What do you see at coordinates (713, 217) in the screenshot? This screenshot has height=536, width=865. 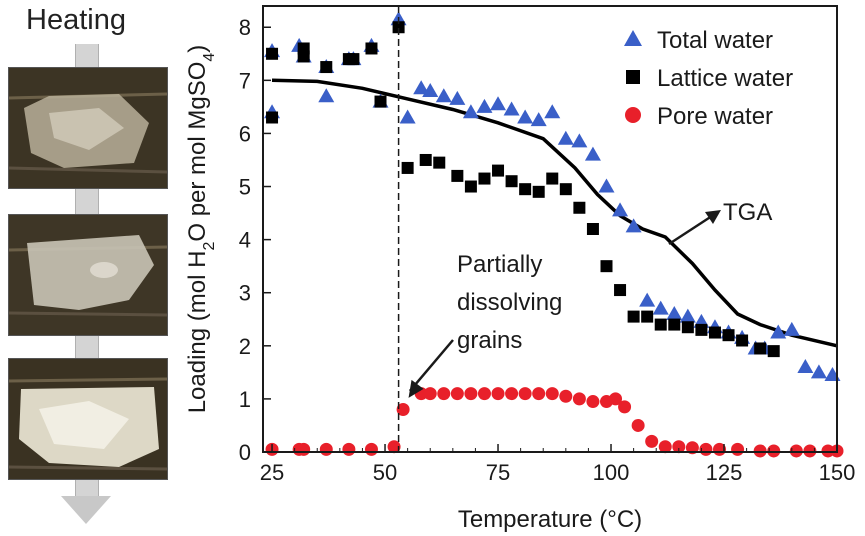 I see `tga-arrow-head-icon` at bounding box center [713, 217].